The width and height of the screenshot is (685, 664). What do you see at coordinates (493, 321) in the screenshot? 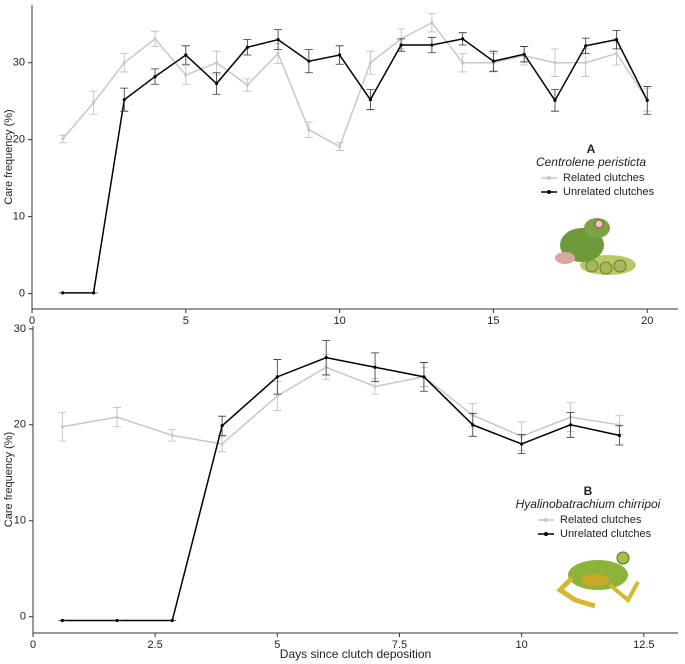
I see `x-tick-label: 15` at bounding box center [493, 321].